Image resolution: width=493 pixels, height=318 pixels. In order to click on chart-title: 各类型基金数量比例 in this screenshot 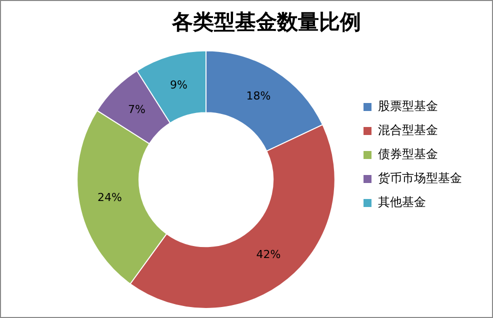, I will do `click(266, 22)`.